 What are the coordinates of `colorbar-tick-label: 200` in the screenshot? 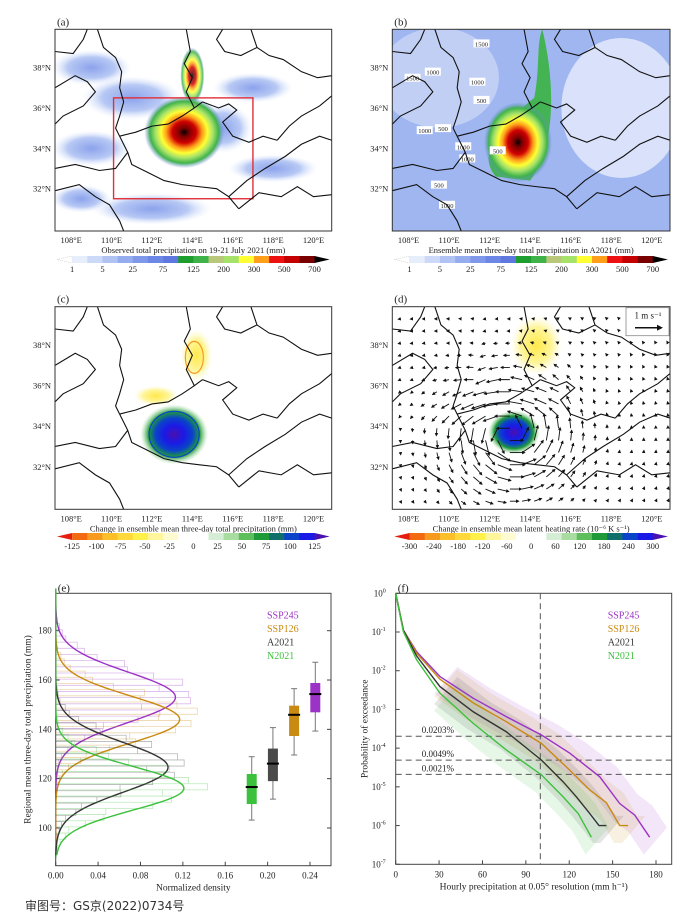 It's located at (561, 269).